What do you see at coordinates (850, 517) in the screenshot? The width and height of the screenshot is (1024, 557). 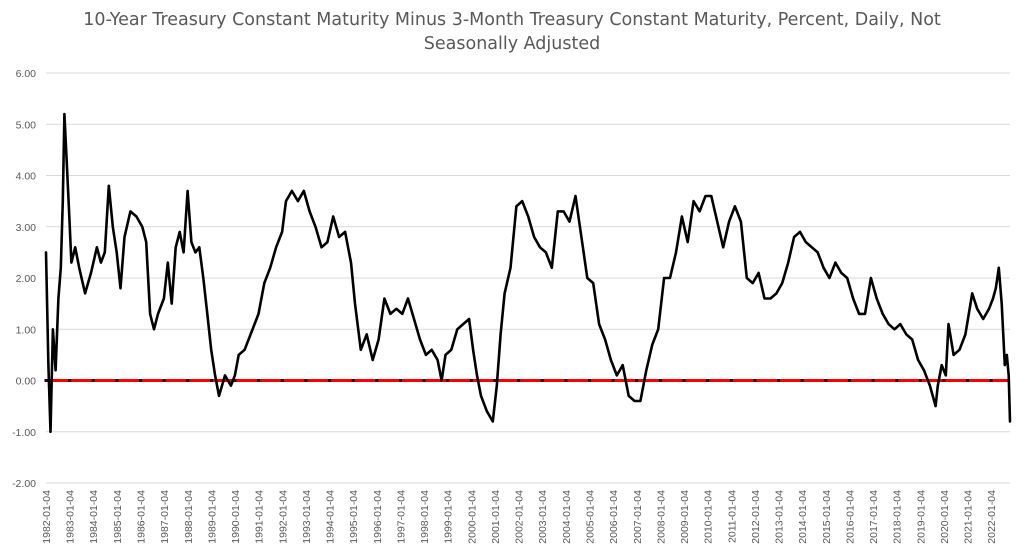 I see `x-tick-label: 2016-01-04` at bounding box center [850, 517].